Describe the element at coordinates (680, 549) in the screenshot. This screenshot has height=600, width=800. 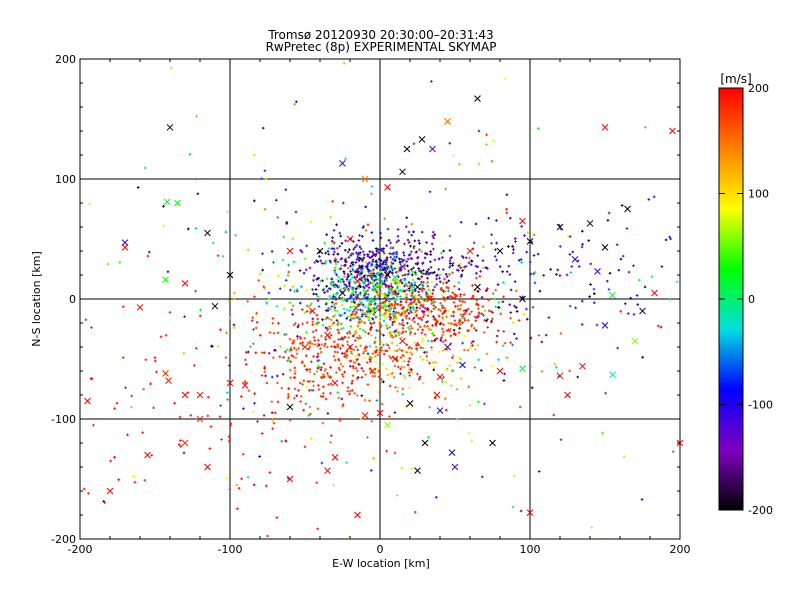
I see `x-tick-label: 200` at that location.